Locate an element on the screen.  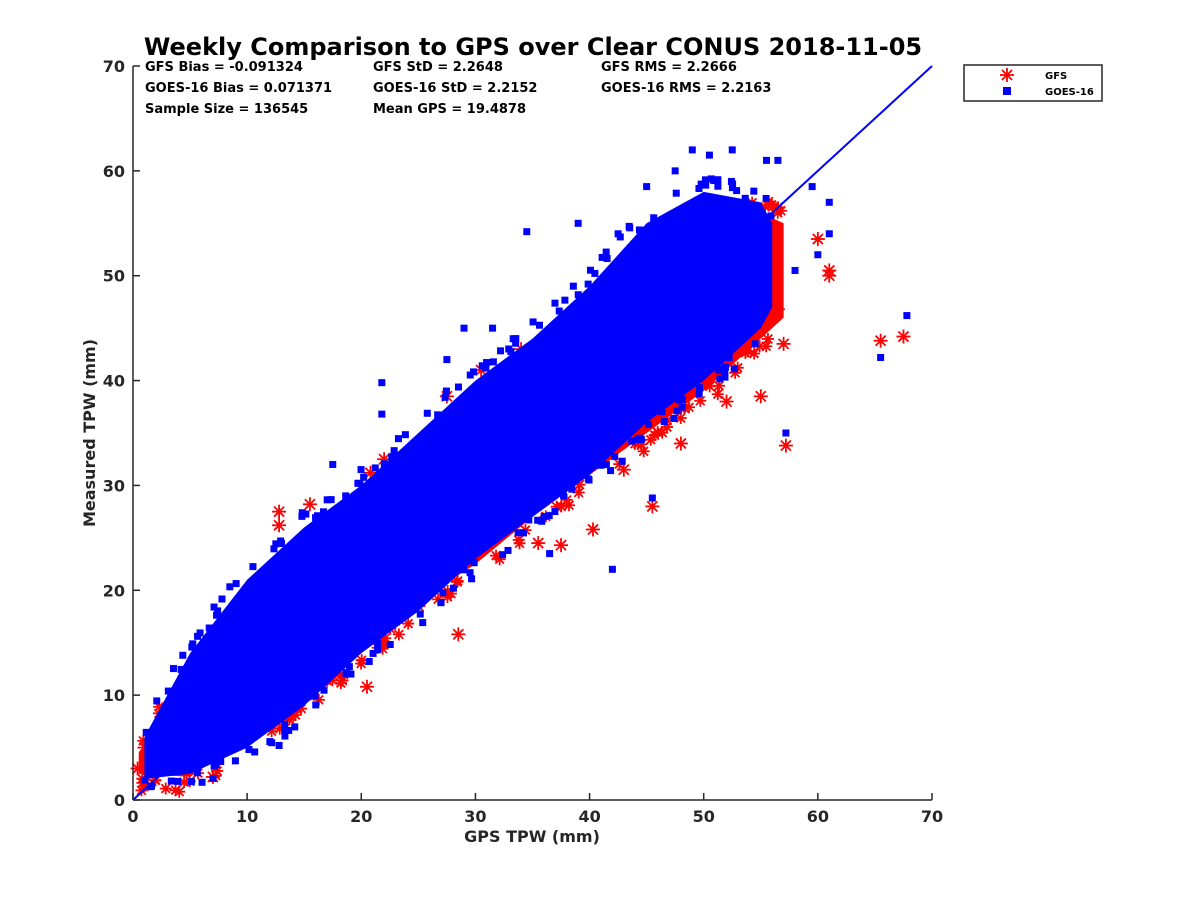
y-tick-label: 70 is located at coordinates (114, 66).